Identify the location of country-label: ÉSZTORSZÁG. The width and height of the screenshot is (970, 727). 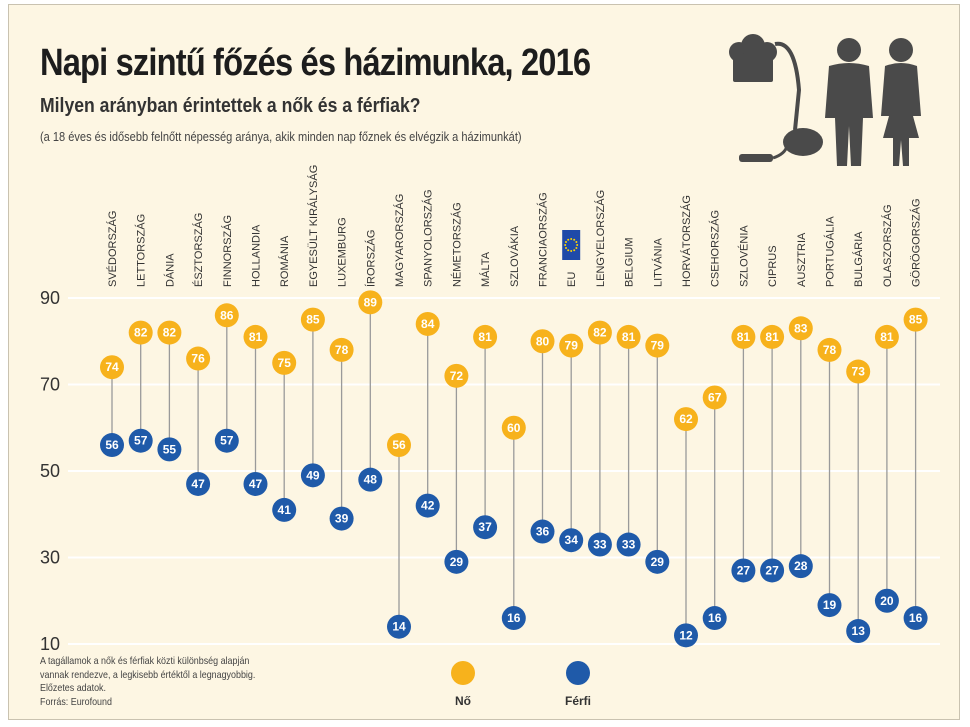
(198, 250).